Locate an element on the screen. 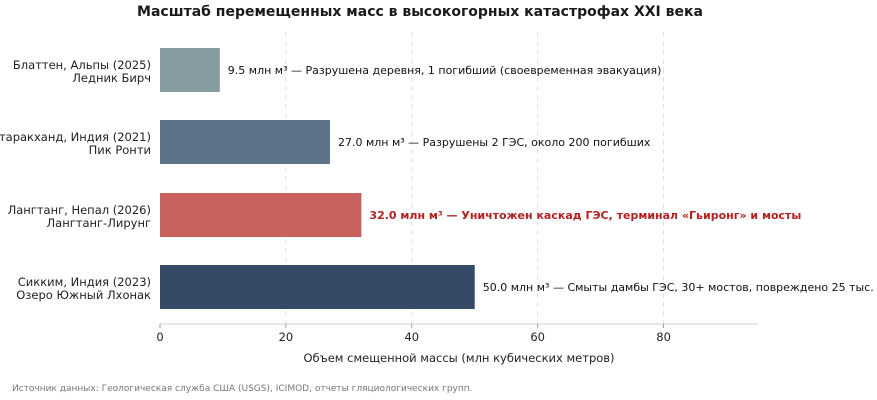 The width and height of the screenshot is (877, 400). category-label: Блаттен, Альпы (2025) Ледник Бирч is located at coordinates (82, 71).